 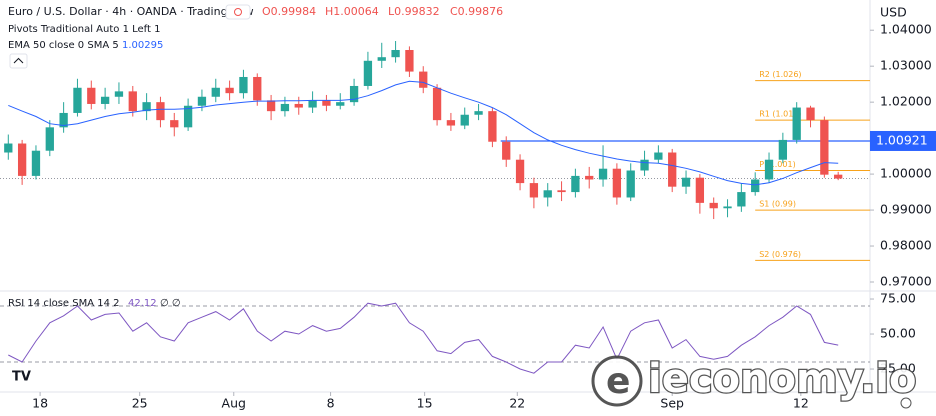 I want to click on y-tick-label: 1.03000, so click(x=906, y=65).